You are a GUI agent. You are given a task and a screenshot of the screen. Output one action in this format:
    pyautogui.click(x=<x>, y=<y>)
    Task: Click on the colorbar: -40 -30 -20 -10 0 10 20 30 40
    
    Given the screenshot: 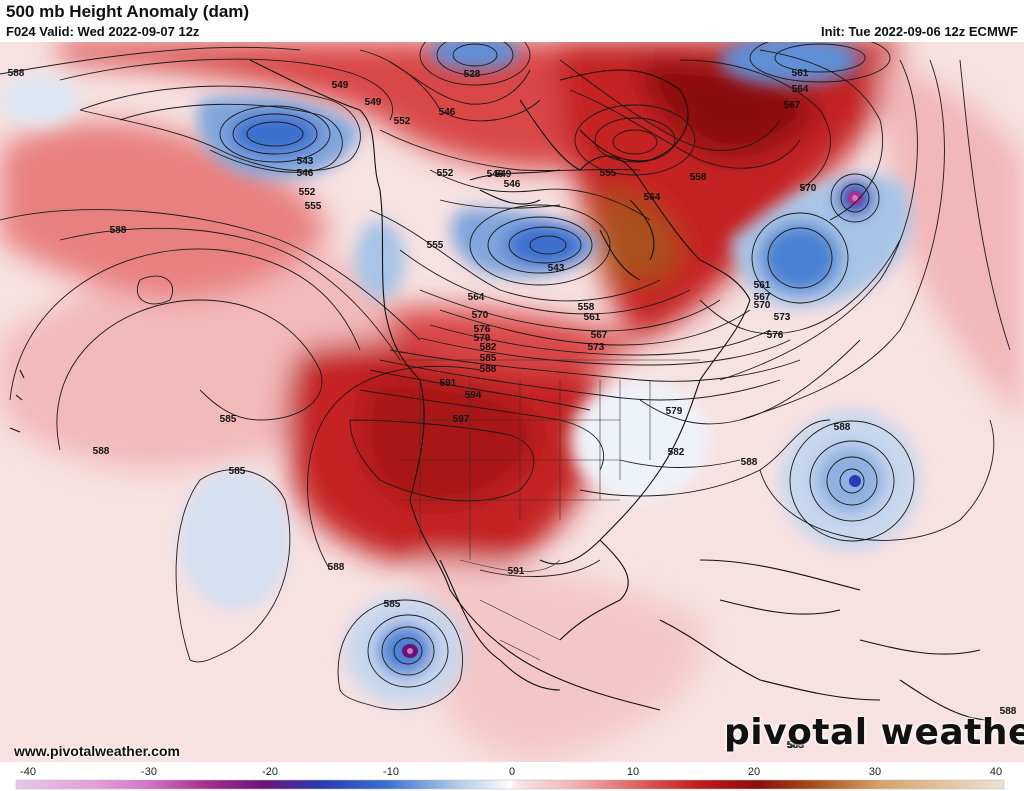 What is the action you would take?
    pyautogui.click(x=512, y=776)
    